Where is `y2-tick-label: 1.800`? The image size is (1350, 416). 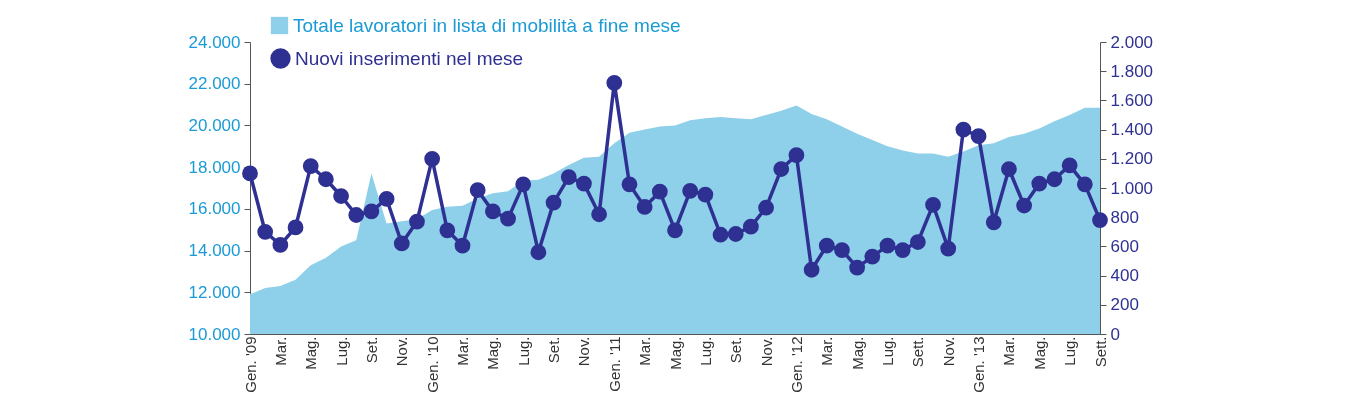
y2-tick-label: 1.800 is located at coordinates (1132, 71).